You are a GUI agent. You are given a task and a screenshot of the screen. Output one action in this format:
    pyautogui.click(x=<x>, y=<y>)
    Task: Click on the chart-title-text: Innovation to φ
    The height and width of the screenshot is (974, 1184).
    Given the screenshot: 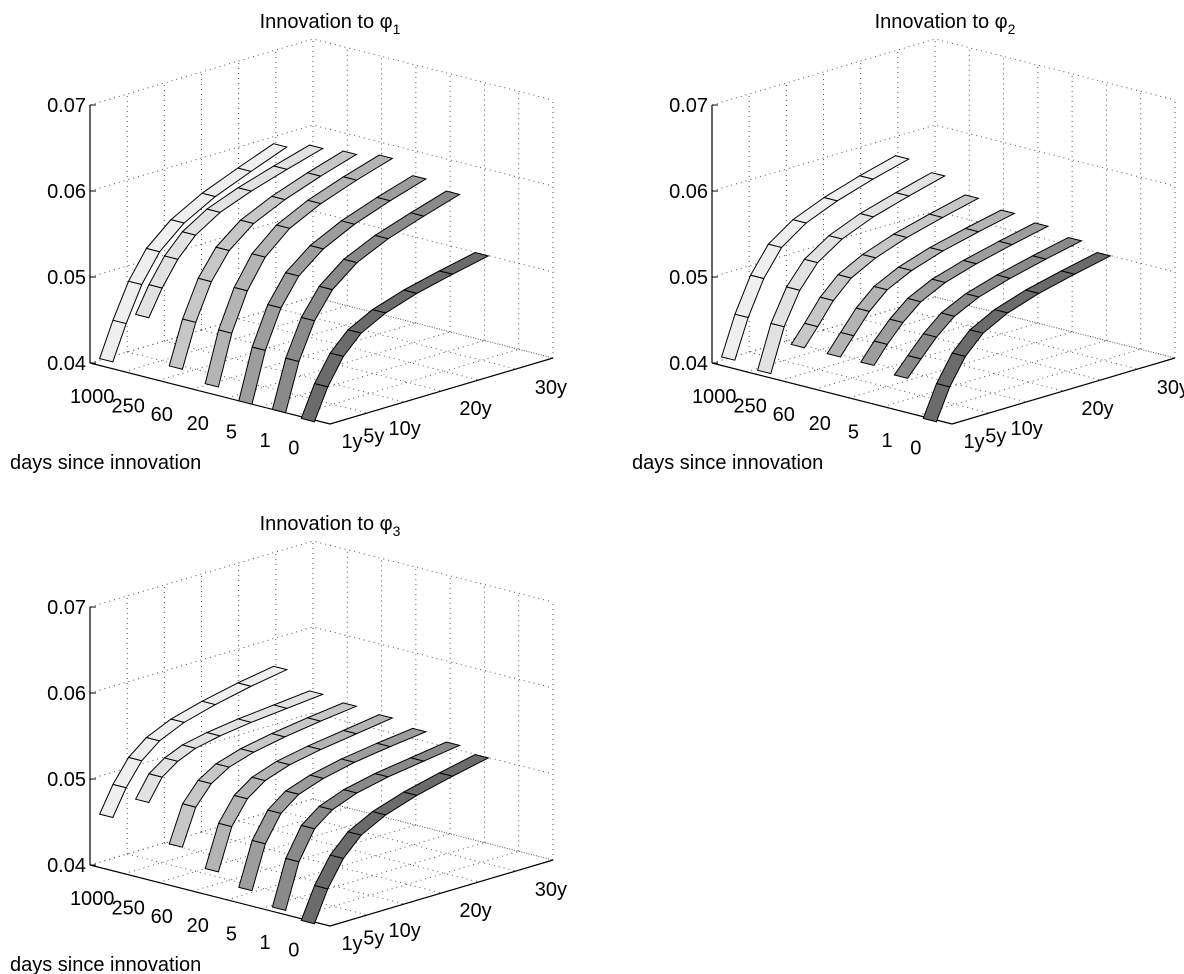 What is the action you would take?
    pyautogui.click(x=326, y=22)
    